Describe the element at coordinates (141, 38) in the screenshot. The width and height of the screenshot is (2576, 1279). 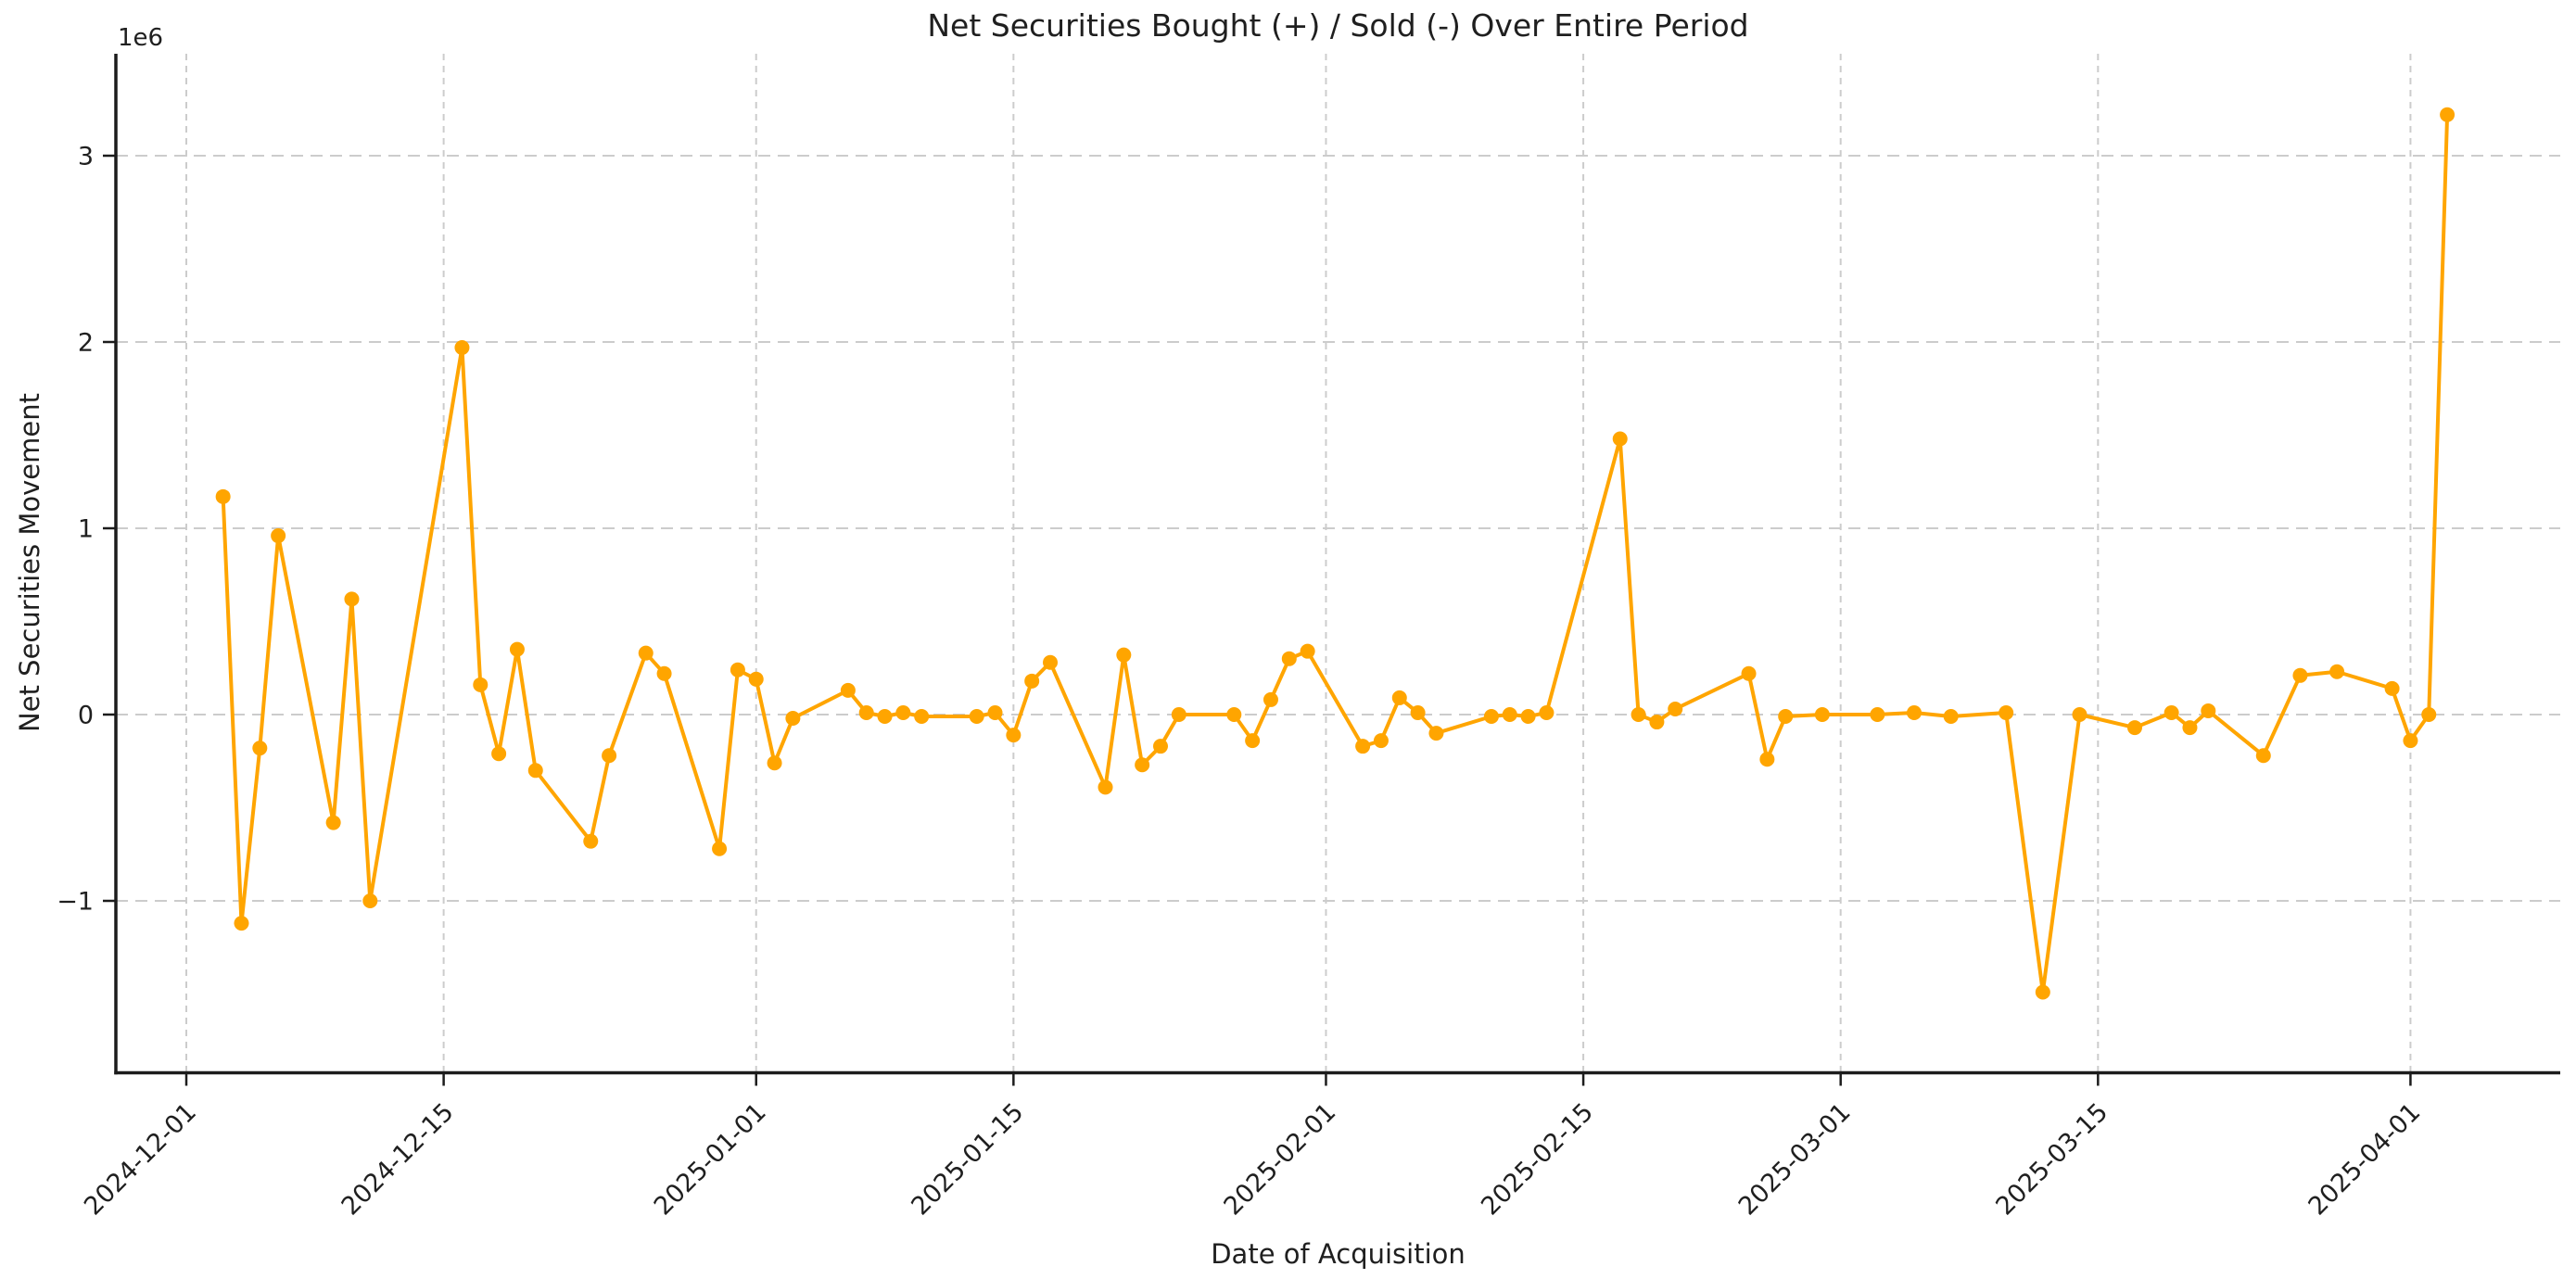
I see `y-axis-offset-label: 1e6` at that location.